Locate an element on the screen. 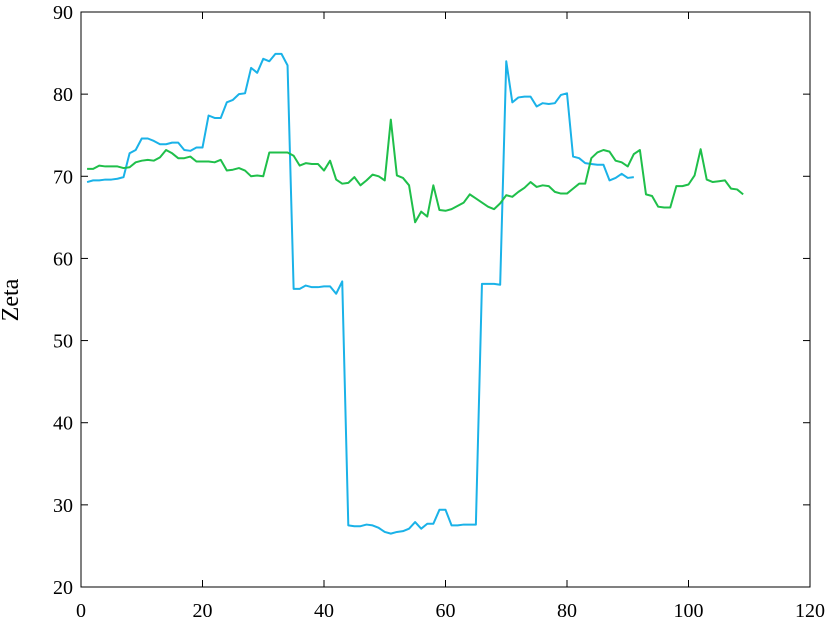 The width and height of the screenshot is (830, 629). line-series is located at coordinates (415, 171).